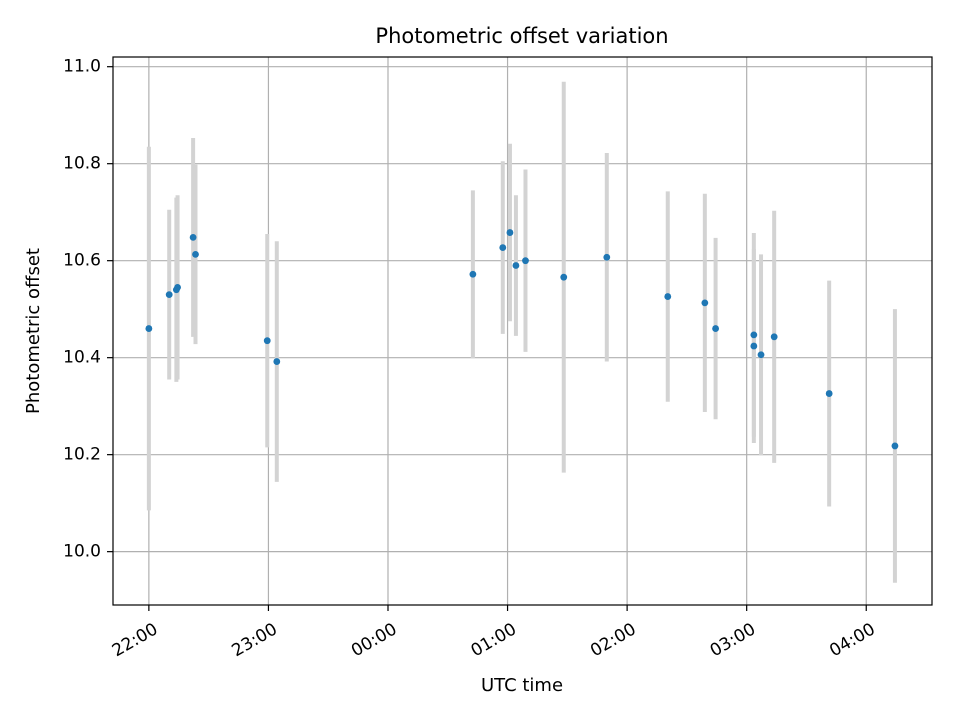 Image resolution: width=960 pixels, height=720 pixels. I want to click on y-tick-label: 10.0, so click(82, 552).